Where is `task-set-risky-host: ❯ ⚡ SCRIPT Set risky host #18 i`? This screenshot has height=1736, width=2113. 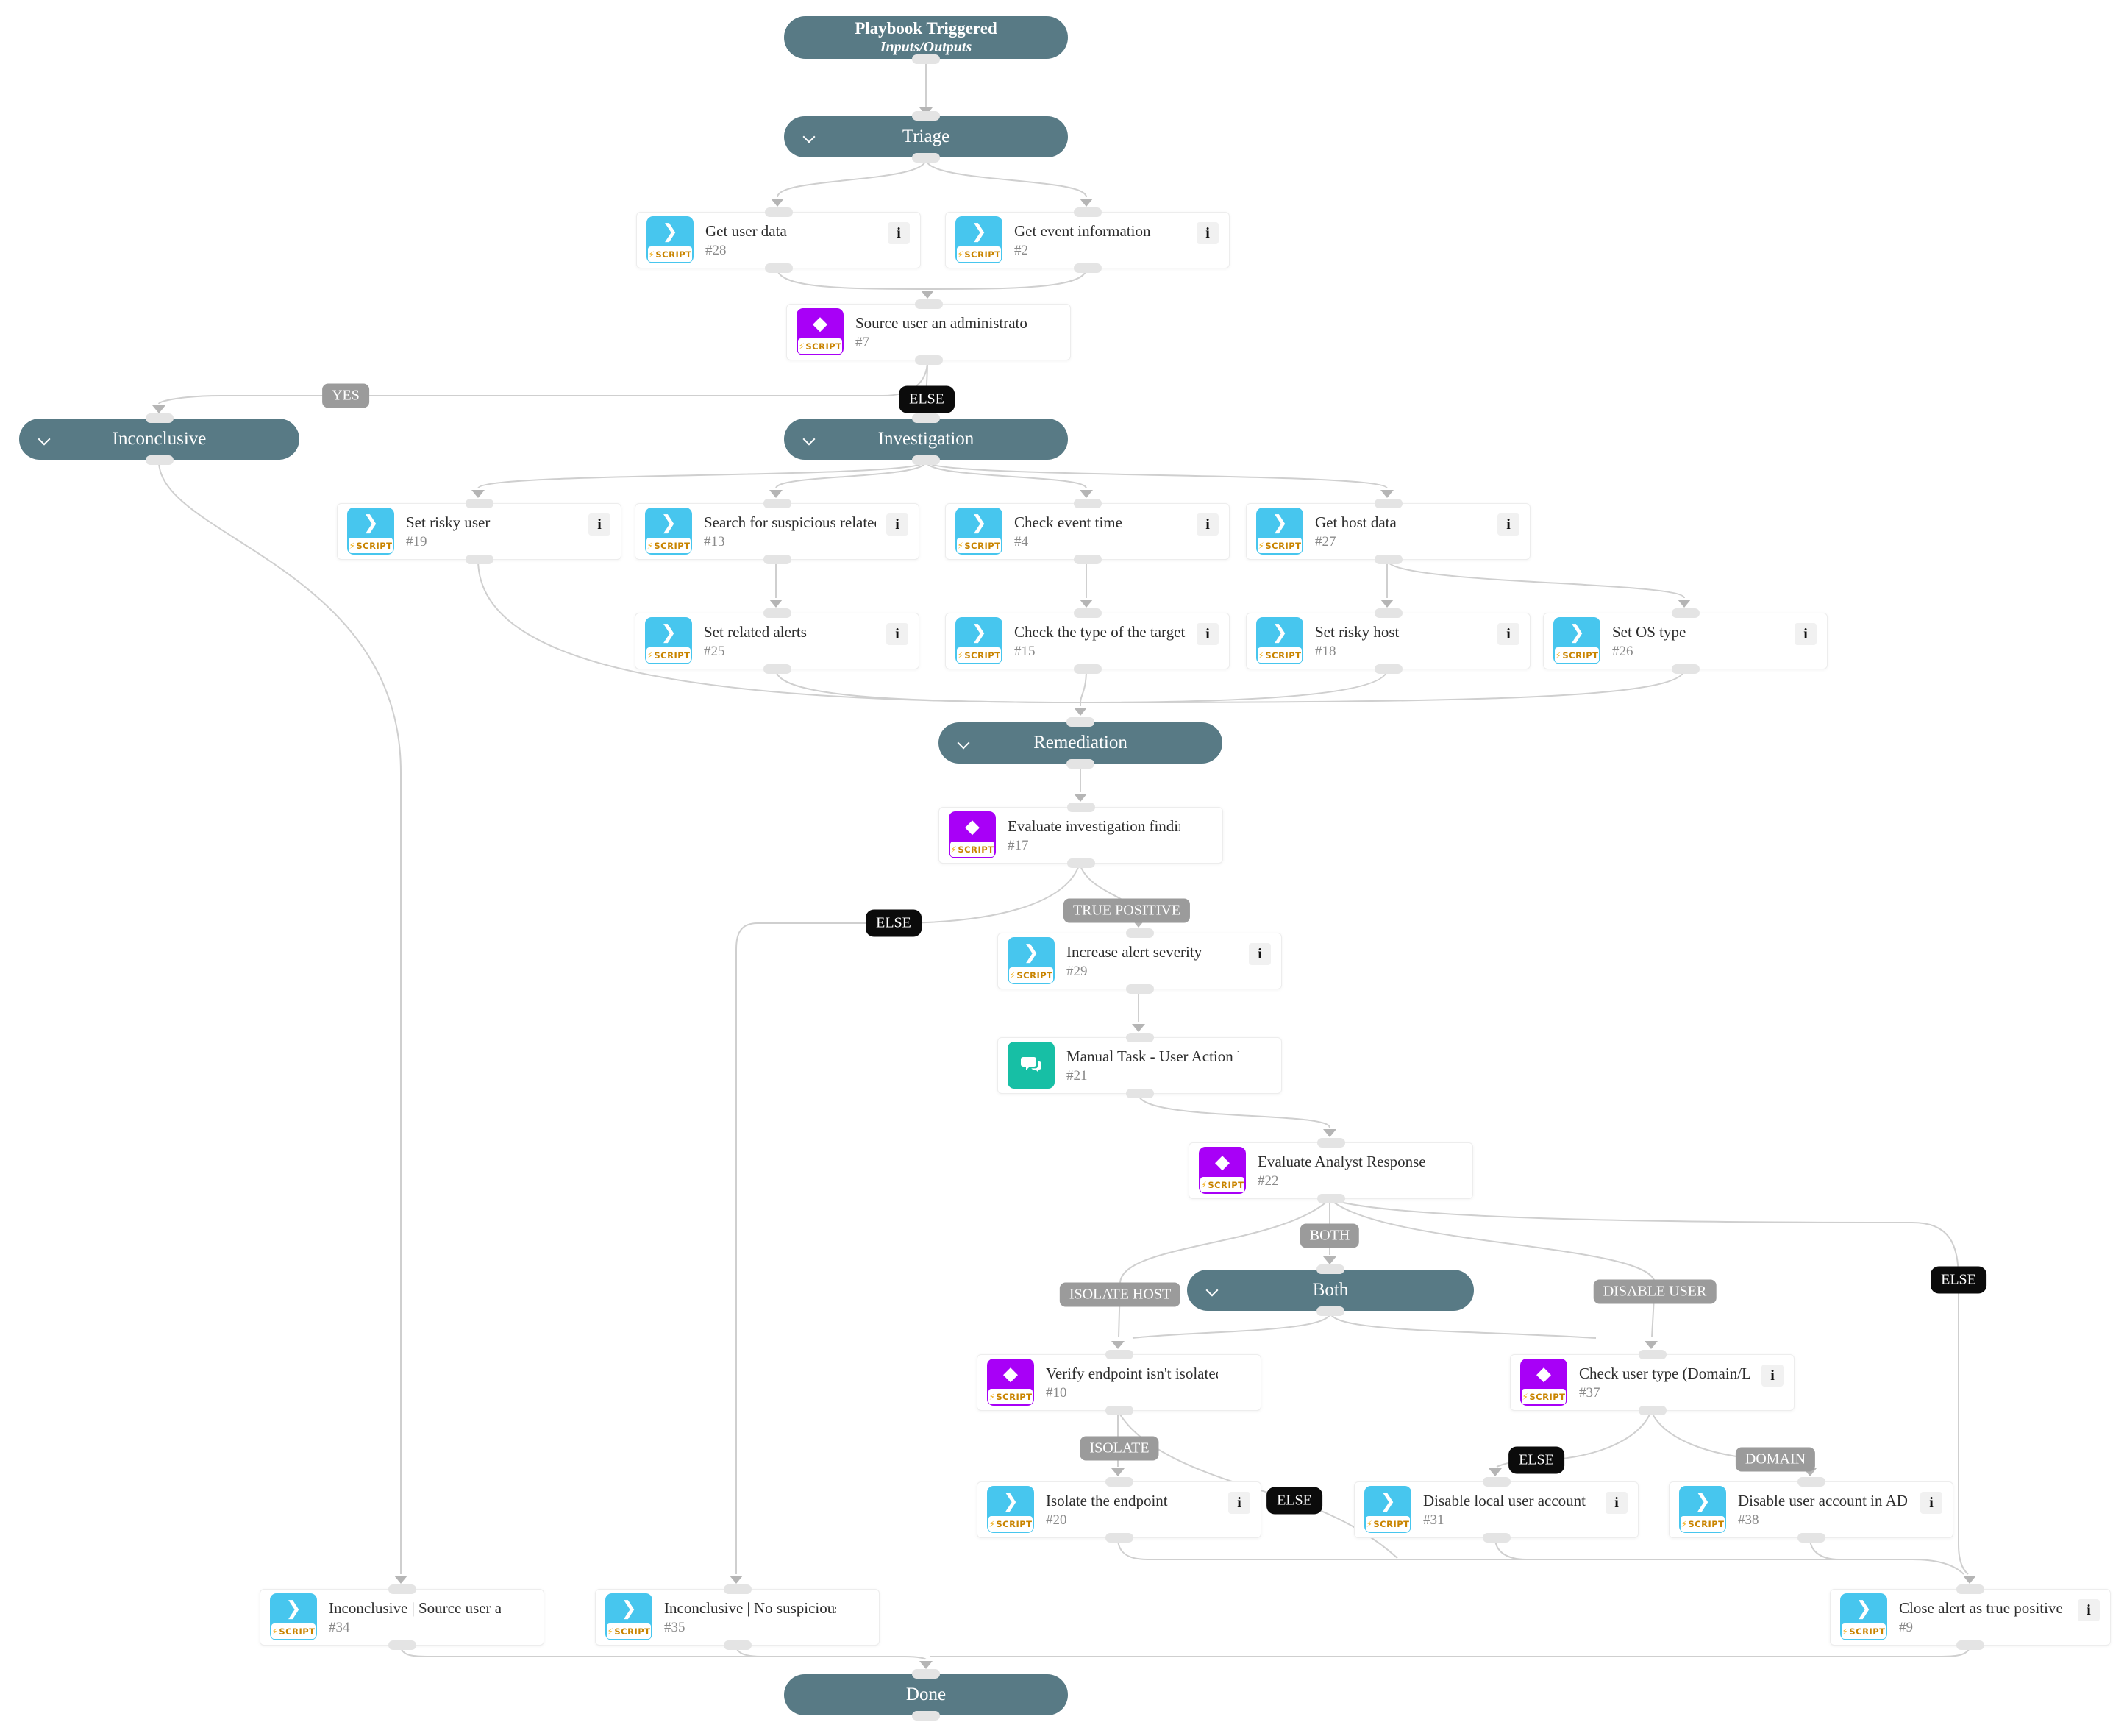
task-set-risky-host: ❯ ⚡ SCRIPT Set risky host #18 i is located at coordinates (1388, 641).